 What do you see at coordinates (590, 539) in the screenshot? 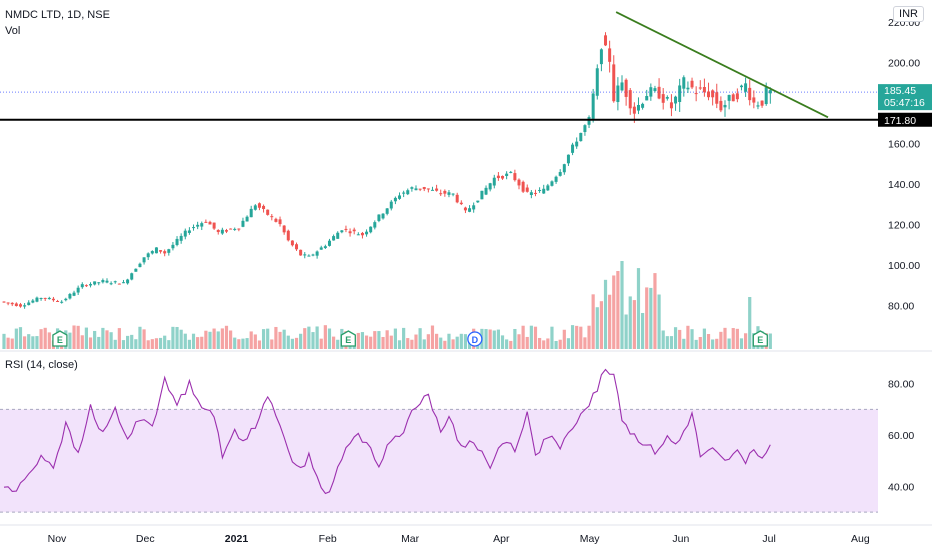
I see `time-tick-label: May` at bounding box center [590, 539].